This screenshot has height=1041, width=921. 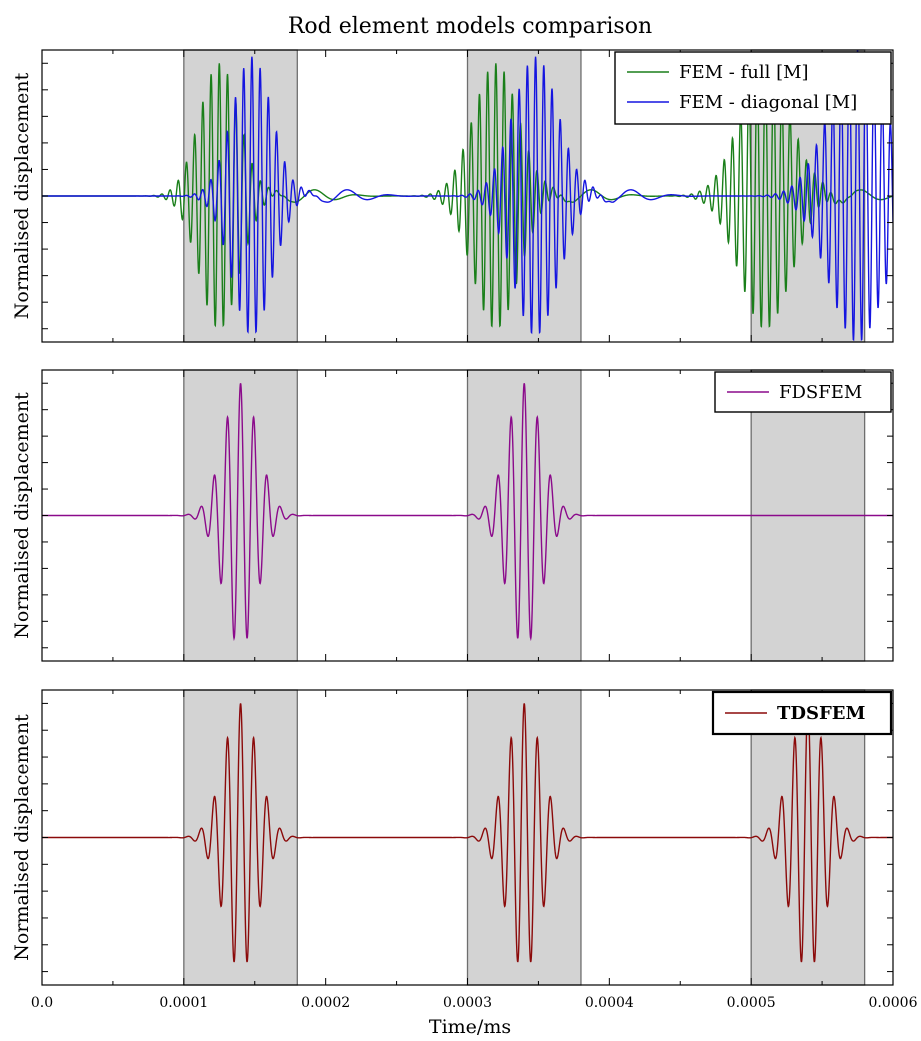 I want to click on x-axis-label: Time/ms, so click(x=470, y=1027).